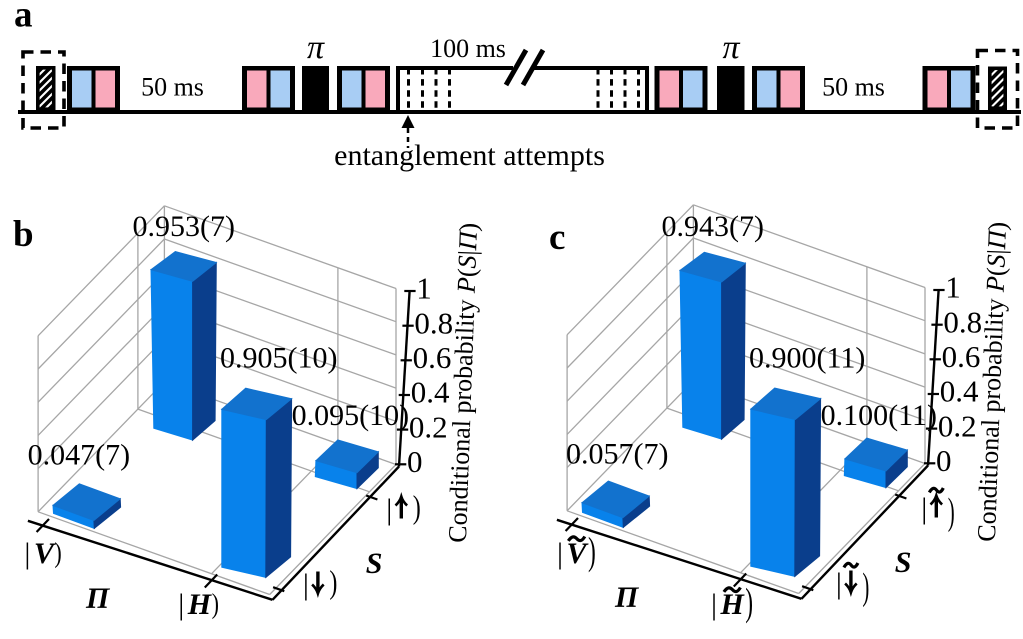  What do you see at coordinates (469, 155) in the screenshot?
I see `svg-text: entanglement attempts` at bounding box center [469, 155].